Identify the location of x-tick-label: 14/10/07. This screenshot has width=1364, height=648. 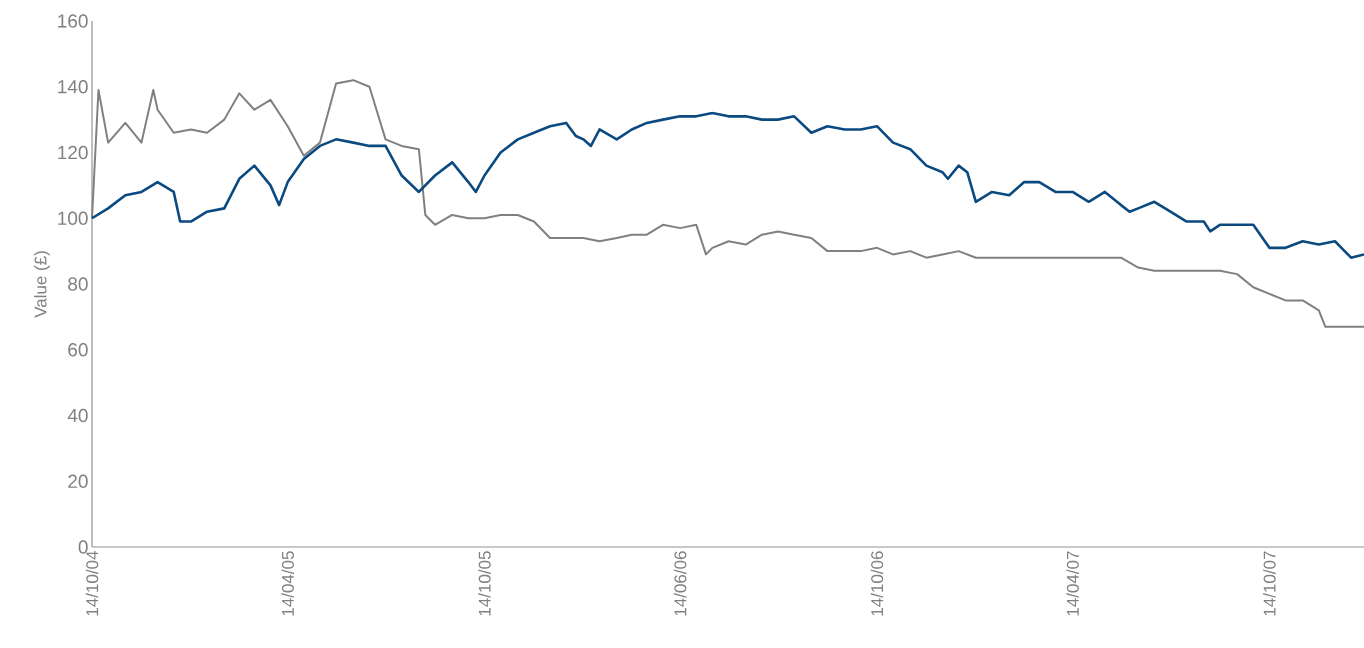
(1269, 583).